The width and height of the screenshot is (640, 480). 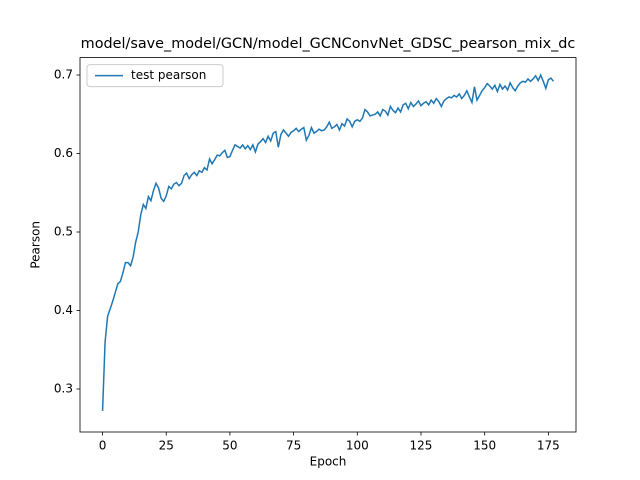 What do you see at coordinates (63, 75) in the screenshot?
I see `y-tick-label: 0.7` at bounding box center [63, 75].